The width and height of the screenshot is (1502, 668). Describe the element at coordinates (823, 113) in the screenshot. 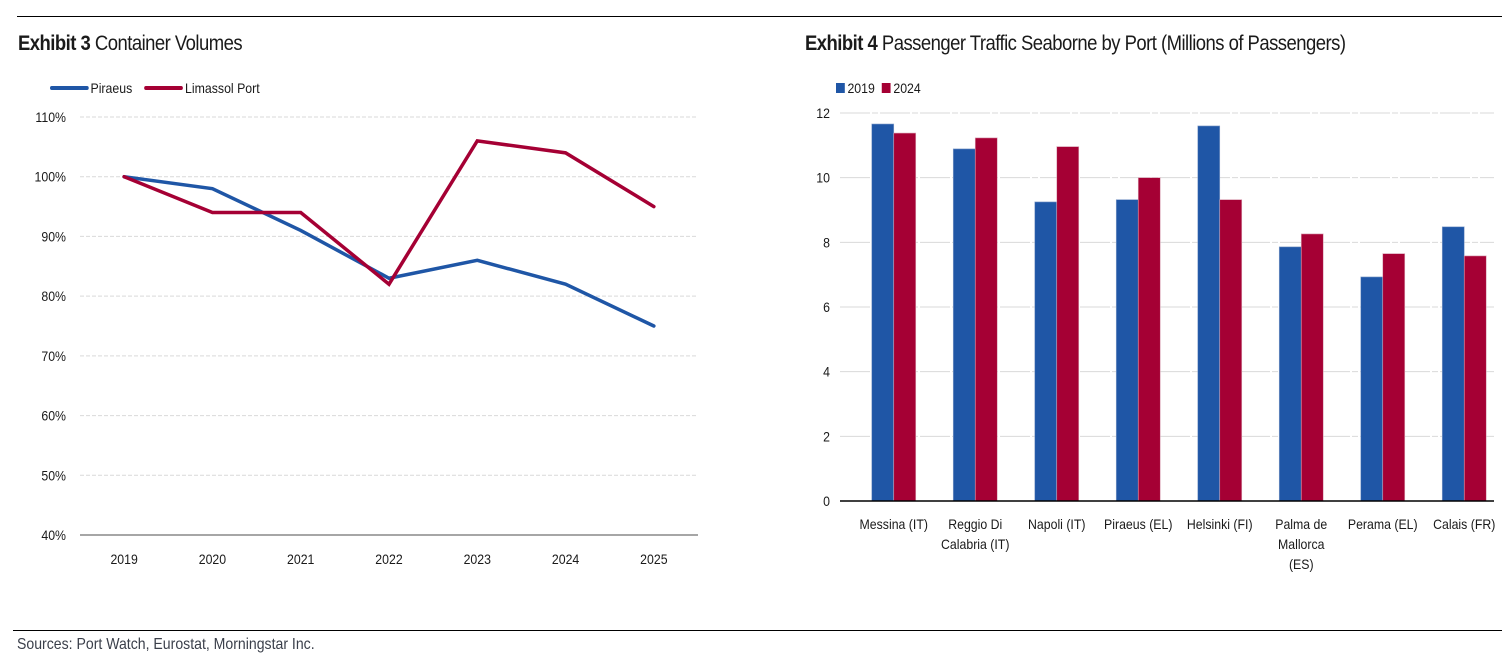

I see `y-tick-label: 12` at that location.